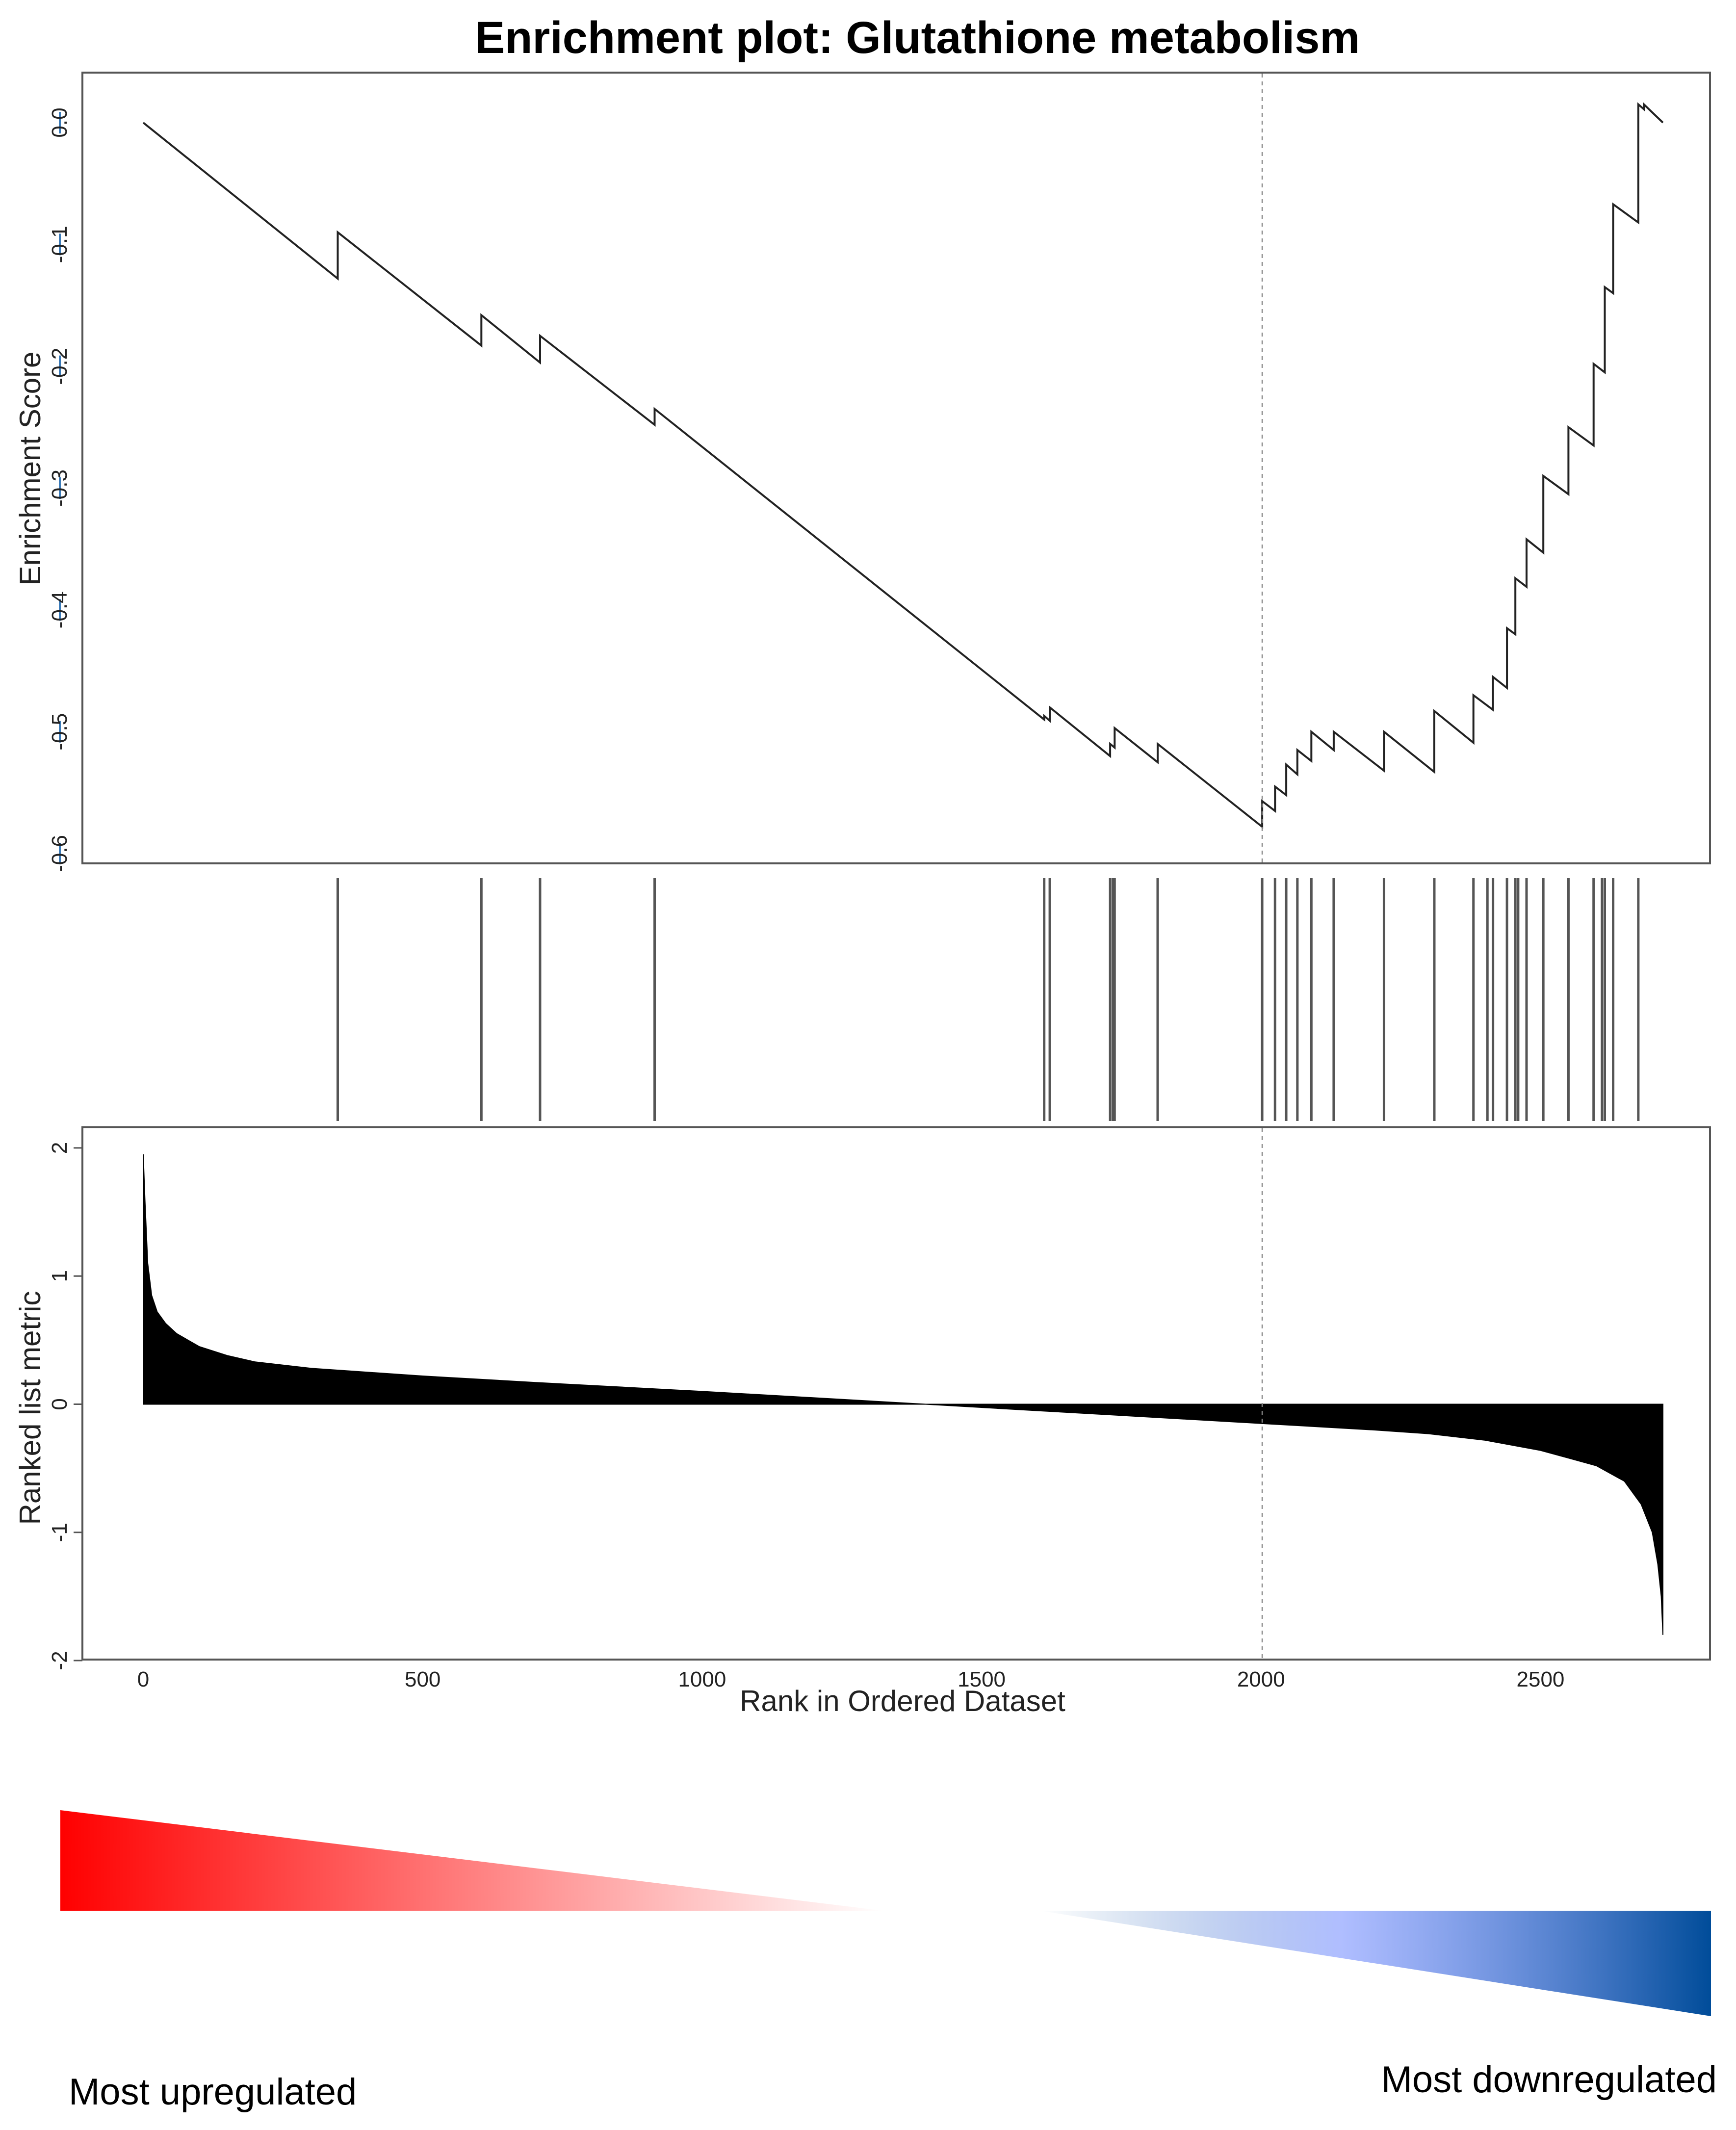 The width and height of the screenshot is (1736, 2130). What do you see at coordinates (60, 366) in the screenshot?
I see `es-ytick-label: -0.2` at bounding box center [60, 366].